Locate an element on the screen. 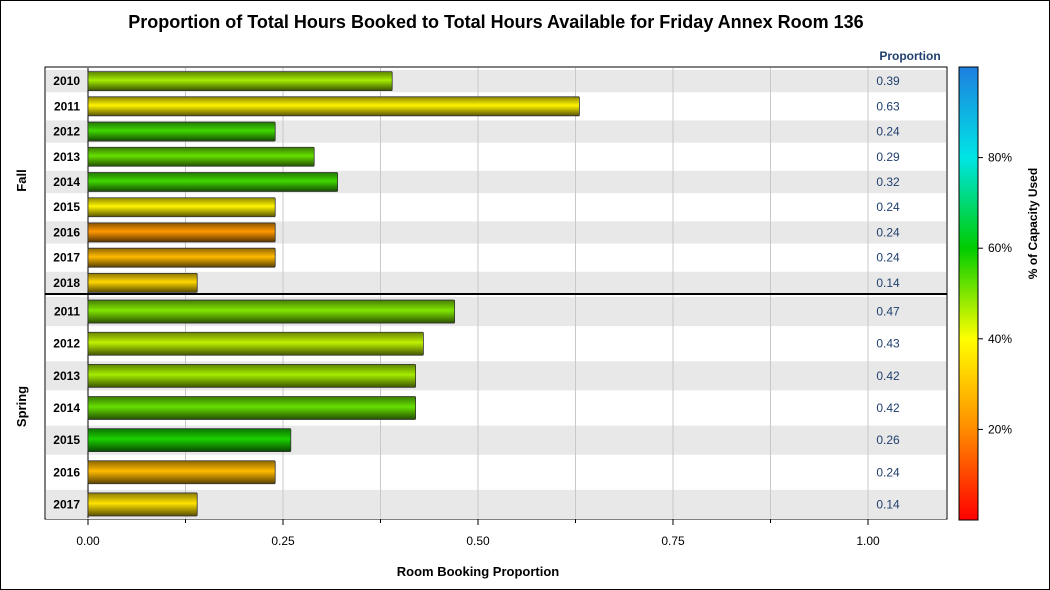  value-label: 0.63 is located at coordinates (888, 106).